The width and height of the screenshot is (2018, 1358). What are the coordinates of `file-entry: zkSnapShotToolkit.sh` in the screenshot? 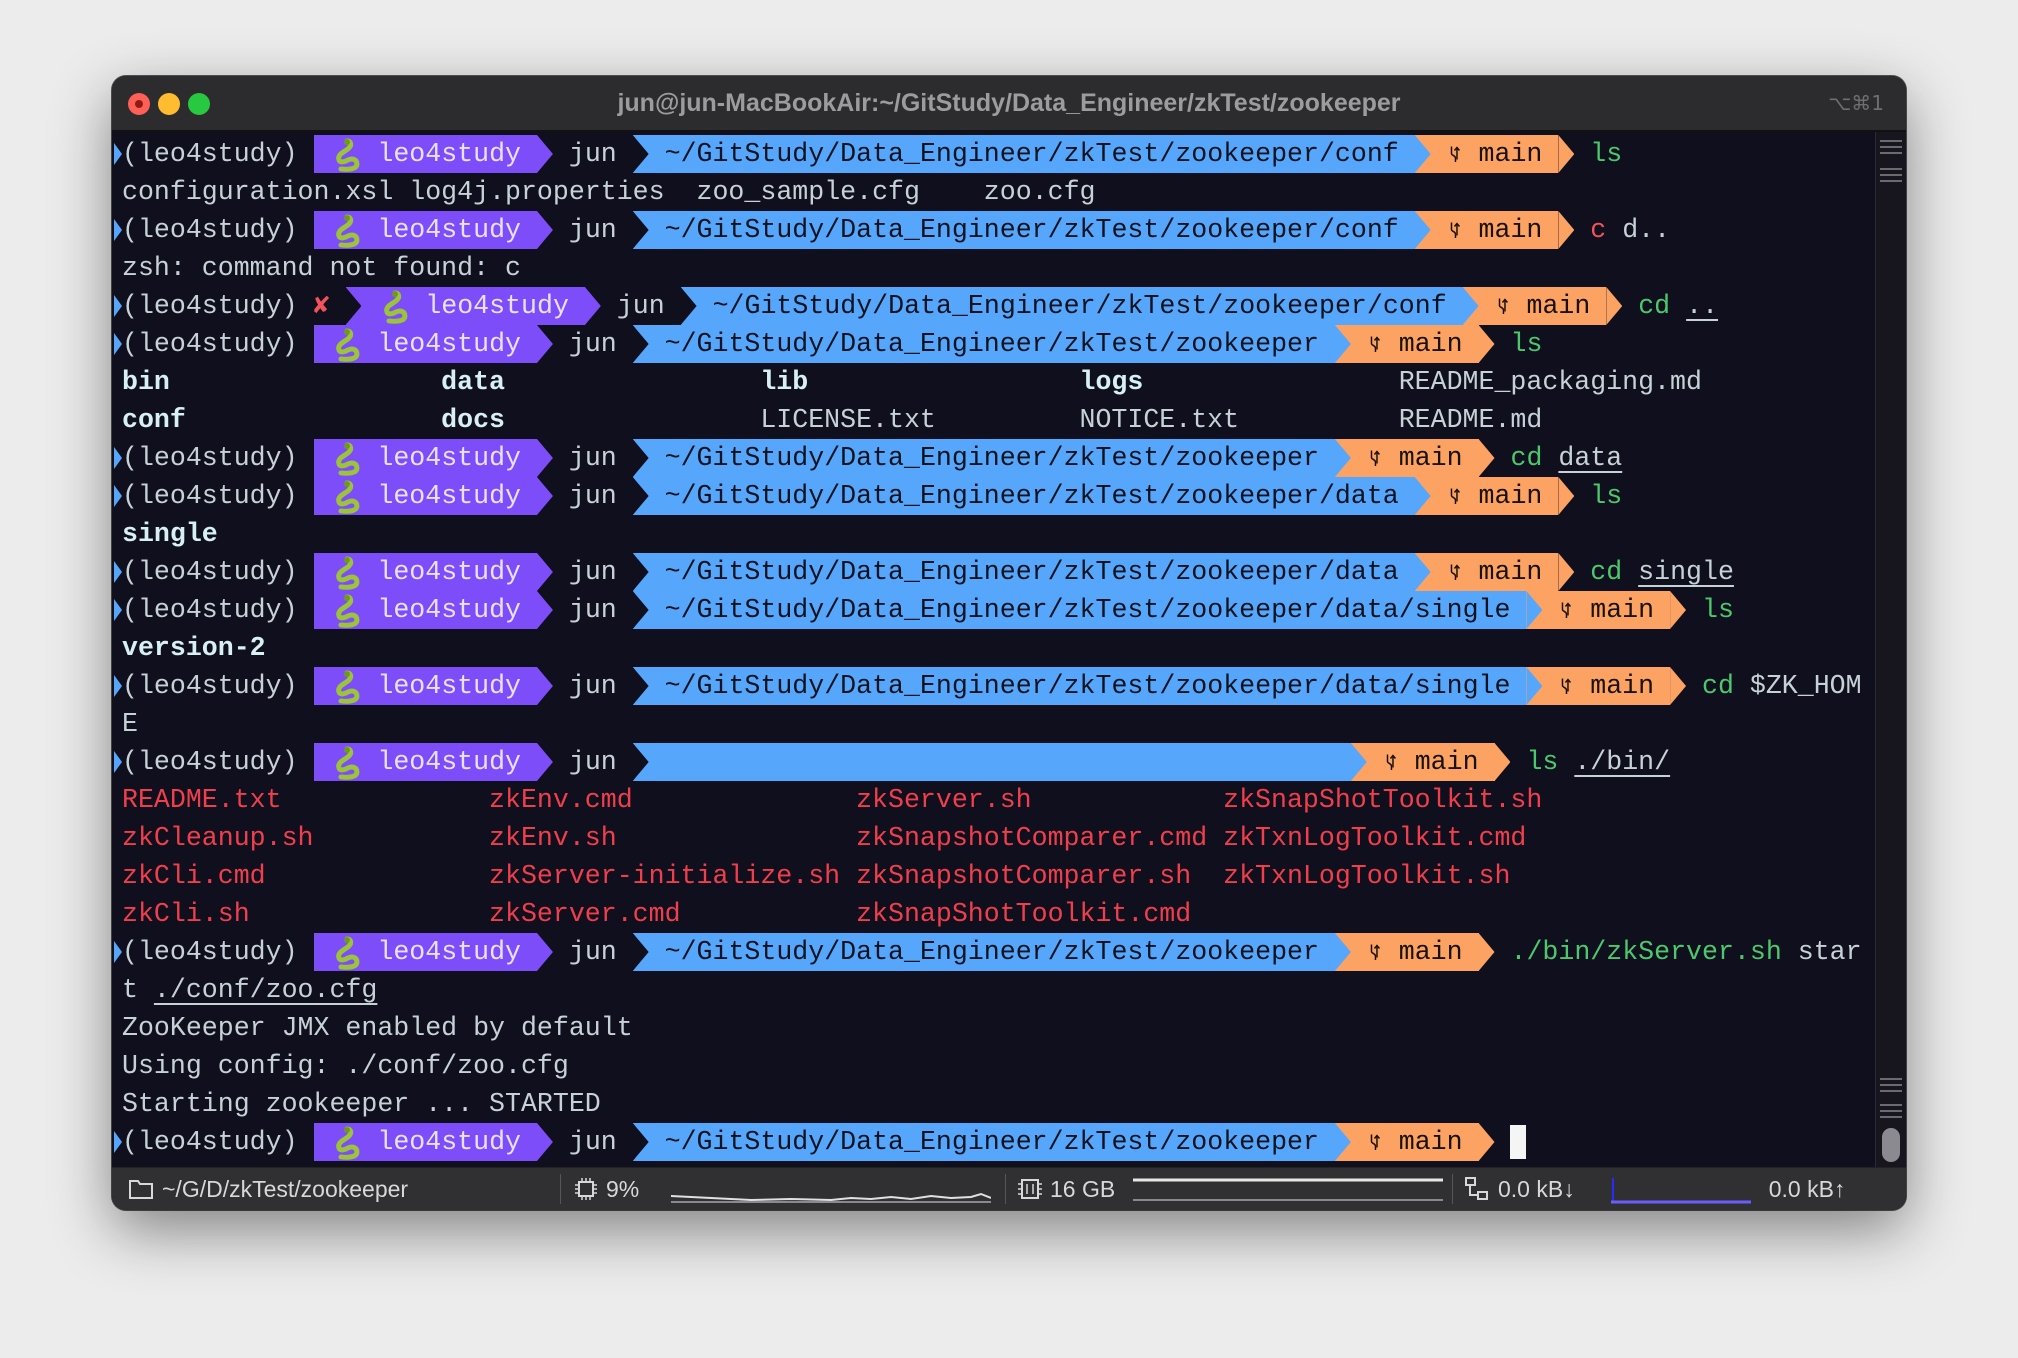 It's located at (1383, 800).